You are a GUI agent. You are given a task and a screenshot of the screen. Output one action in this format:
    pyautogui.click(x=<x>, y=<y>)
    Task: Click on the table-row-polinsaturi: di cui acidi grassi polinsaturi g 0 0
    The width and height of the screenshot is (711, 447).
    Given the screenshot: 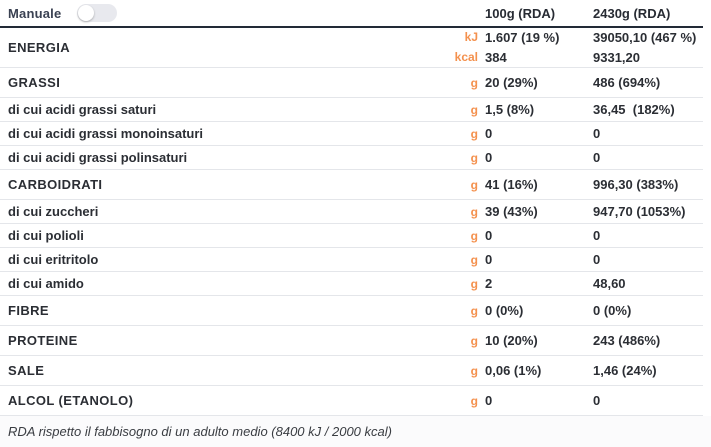 What is the action you would take?
    pyautogui.click(x=351, y=158)
    